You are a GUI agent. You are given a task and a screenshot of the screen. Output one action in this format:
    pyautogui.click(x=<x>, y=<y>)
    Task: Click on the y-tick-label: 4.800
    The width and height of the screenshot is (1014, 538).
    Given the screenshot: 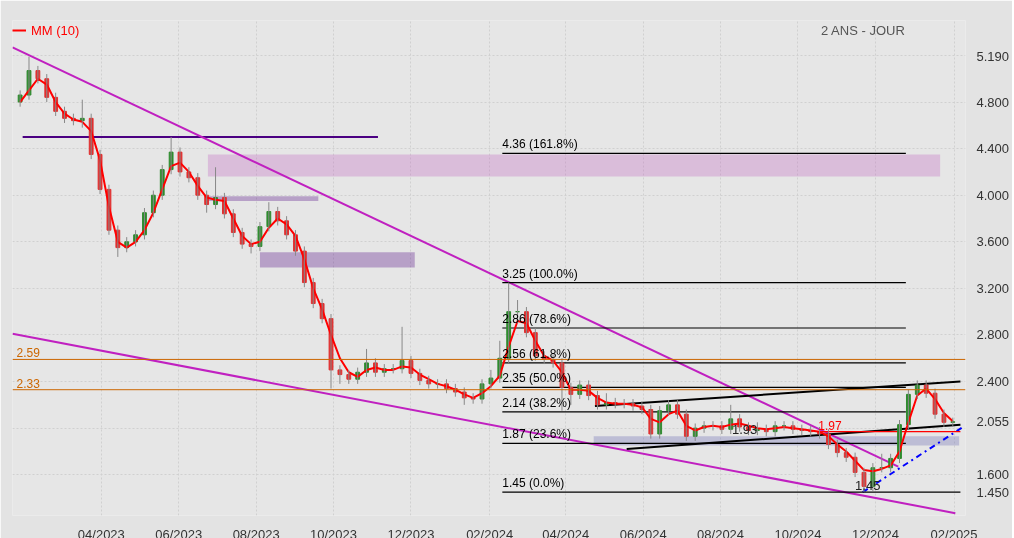 What is the action you would take?
    pyautogui.click(x=993, y=102)
    